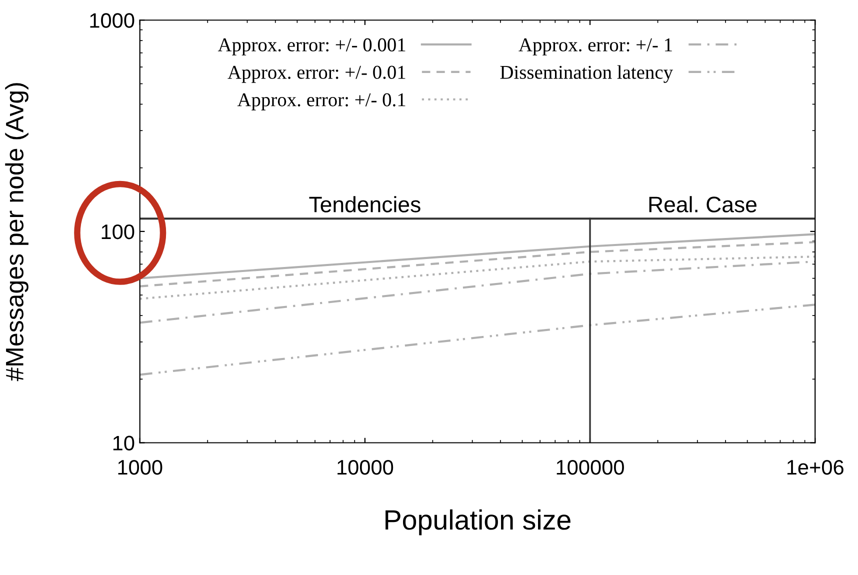 The image size is (858, 575). What do you see at coordinates (112, 20) in the screenshot?
I see `y-tick-label: 1000` at bounding box center [112, 20].